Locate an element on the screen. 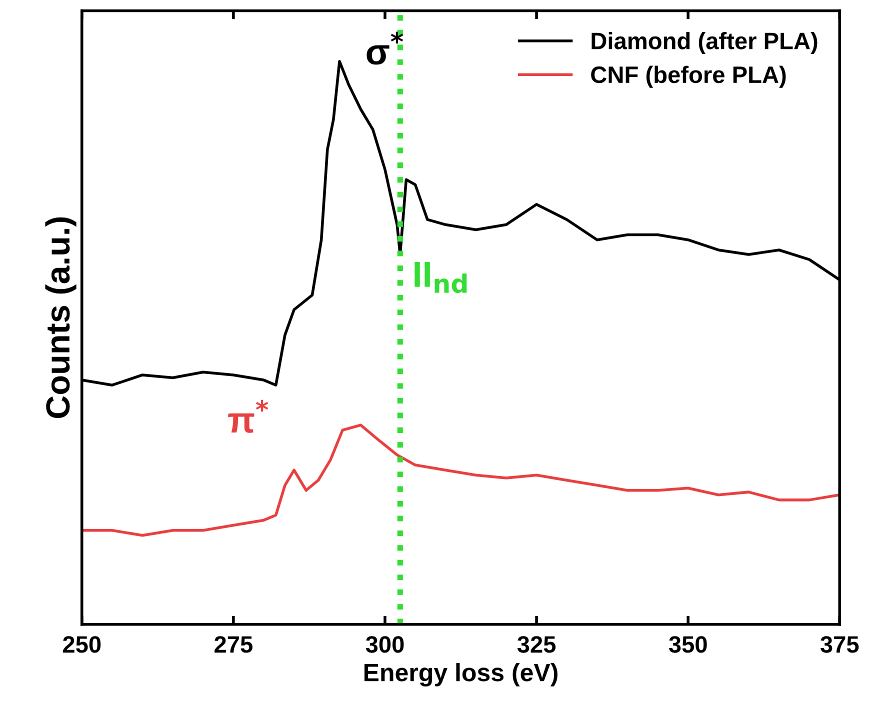 This screenshot has height=716, width=871. x-tick-label: 300 is located at coordinates (385, 644).